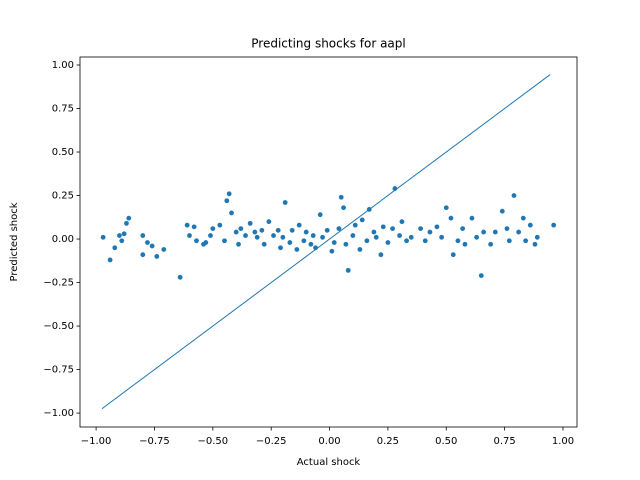 Image resolution: width=640 pixels, height=480 pixels. What do you see at coordinates (58, 326) in the screenshot?
I see `y-tick-label: −0.50` at bounding box center [58, 326].